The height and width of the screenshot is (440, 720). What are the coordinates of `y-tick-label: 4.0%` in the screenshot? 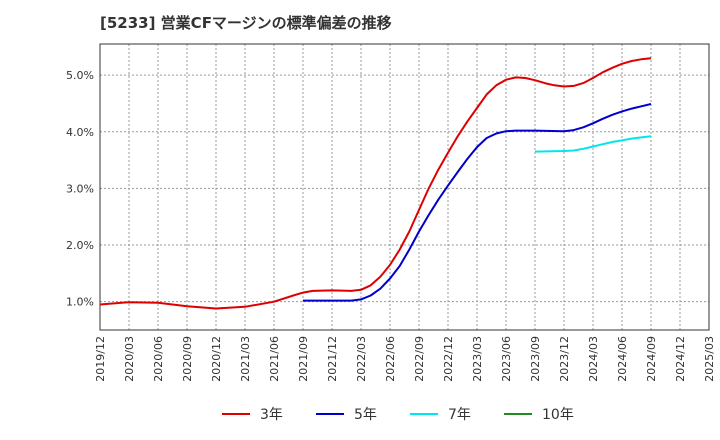 It's located at (80, 132).